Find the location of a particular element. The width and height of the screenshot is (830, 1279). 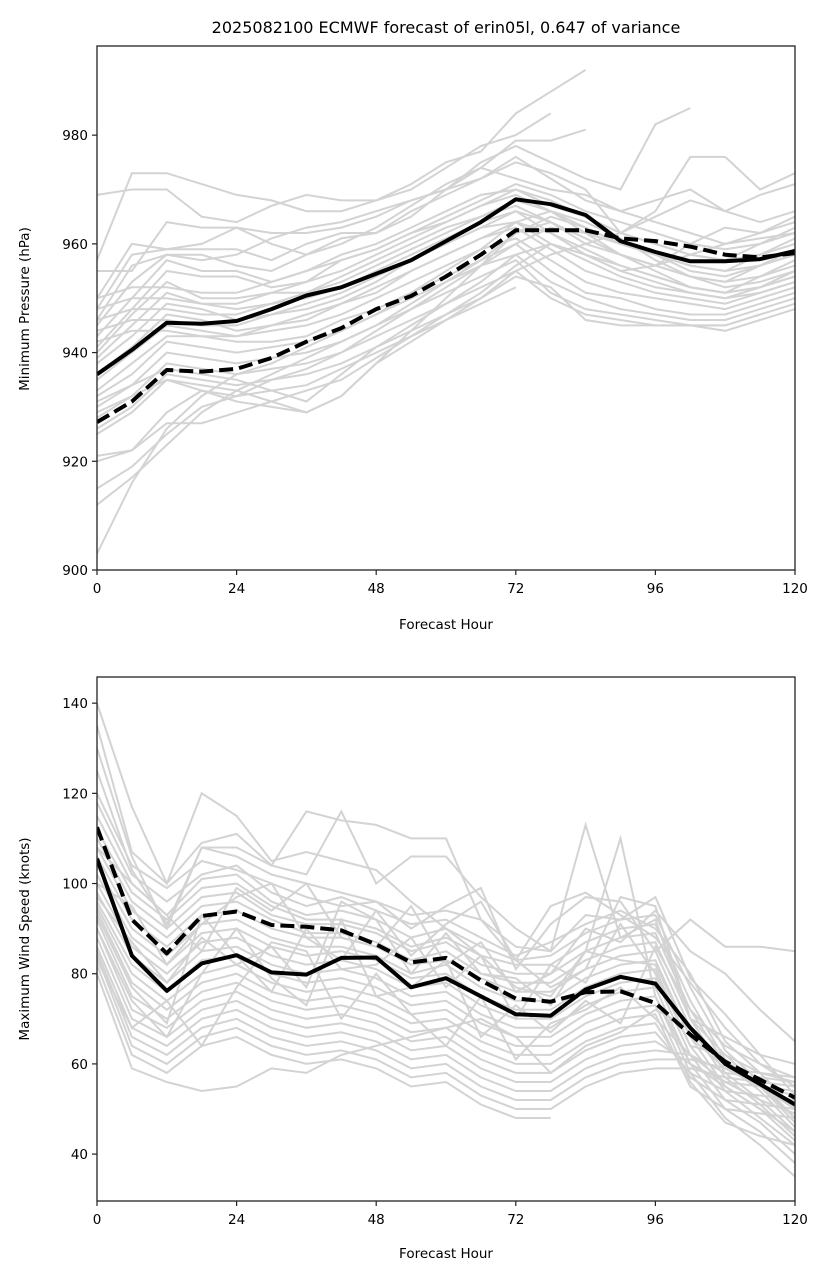

pressure-y-tick-label: 980 is located at coordinates (75, 136).